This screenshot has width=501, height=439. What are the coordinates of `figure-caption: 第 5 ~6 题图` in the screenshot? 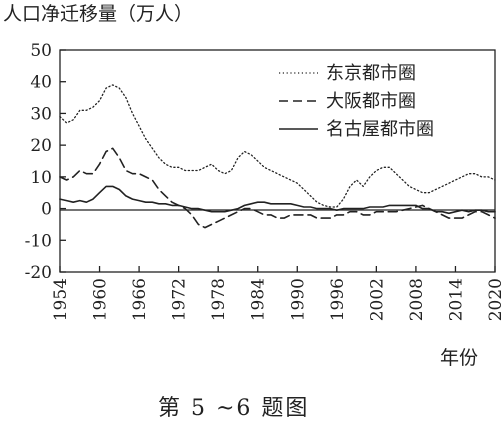 It's located at (233, 408).